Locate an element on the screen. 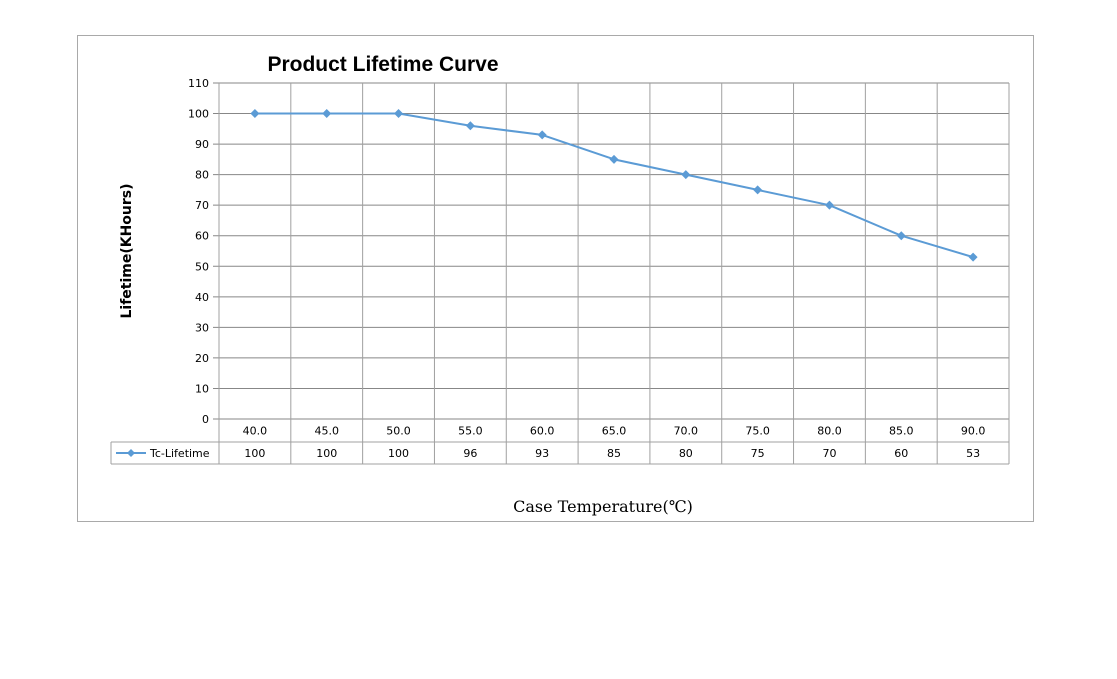 This screenshot has width=1117, height=679. y-tick-label: 100 is located at coordinates (198, 114).